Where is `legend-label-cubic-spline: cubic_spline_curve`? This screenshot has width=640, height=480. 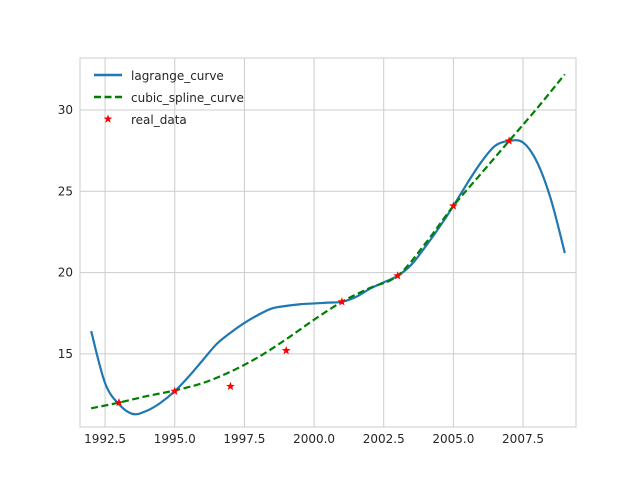 legend-label-cubic-spline: cubic_spline_curve is located at coordinates (187, 98).